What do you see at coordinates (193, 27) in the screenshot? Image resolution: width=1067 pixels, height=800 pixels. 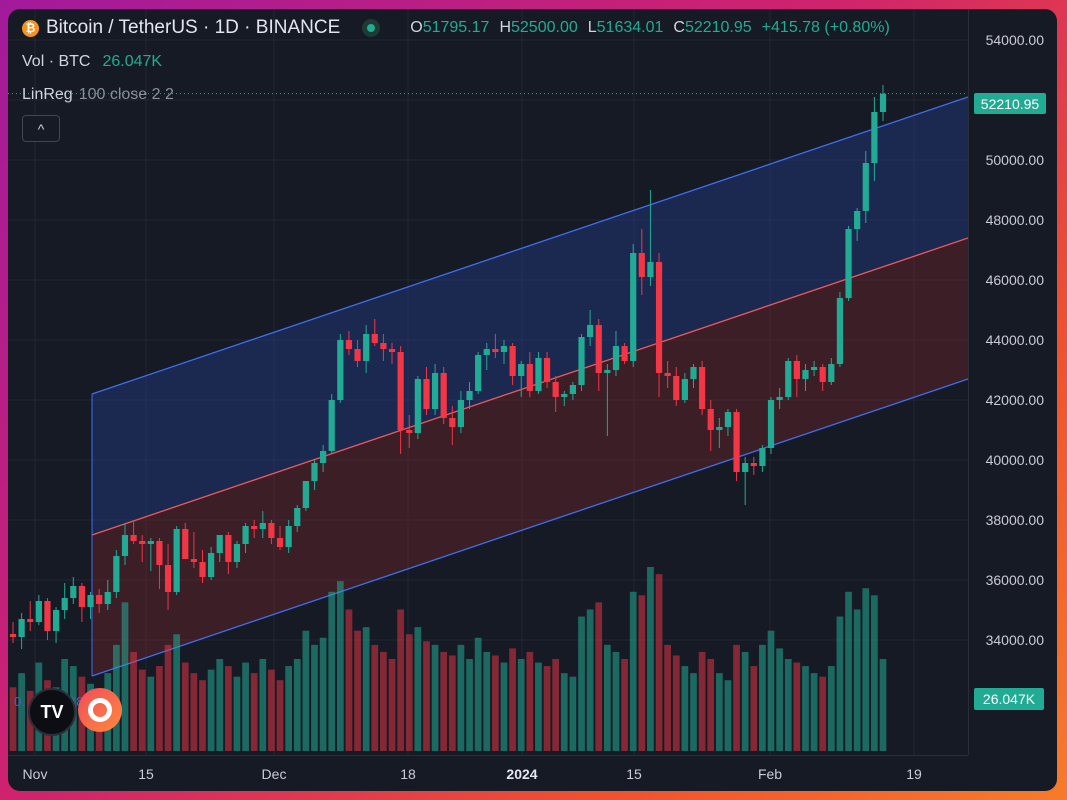 I see `symbol-title: Bitcoin / TetherUS · 1D · BINANCE` at bounding box center [193, 27].